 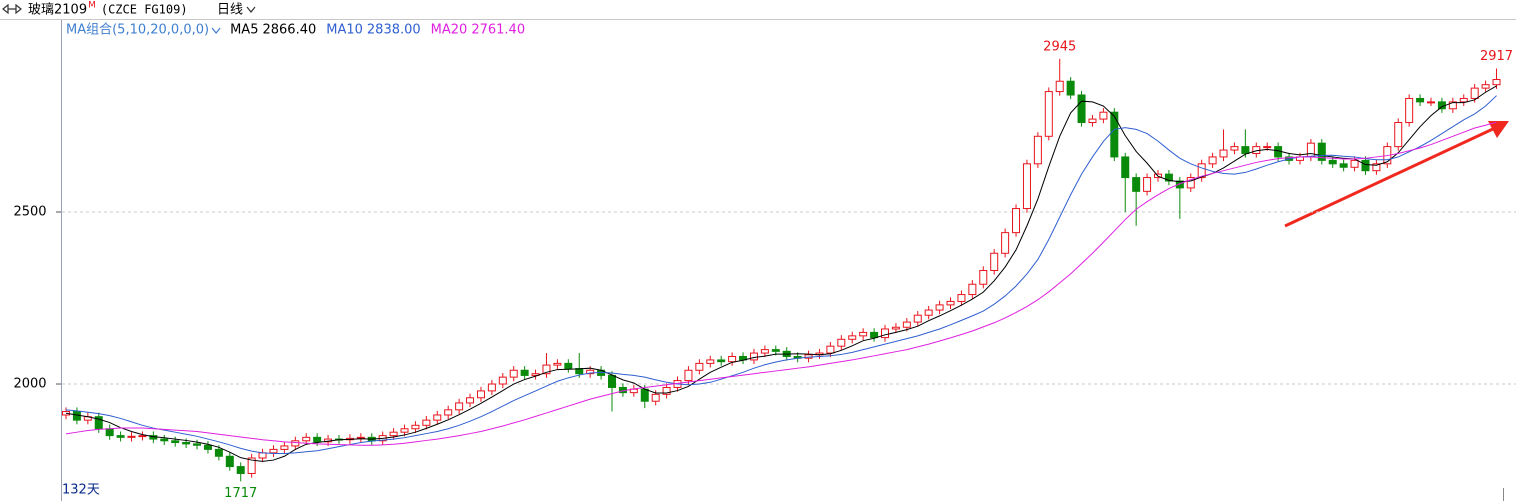 What do you see at coordinates (230, 10) in the screenshot?
I see `period-selector: 日线` at bounding box center [230, 10].